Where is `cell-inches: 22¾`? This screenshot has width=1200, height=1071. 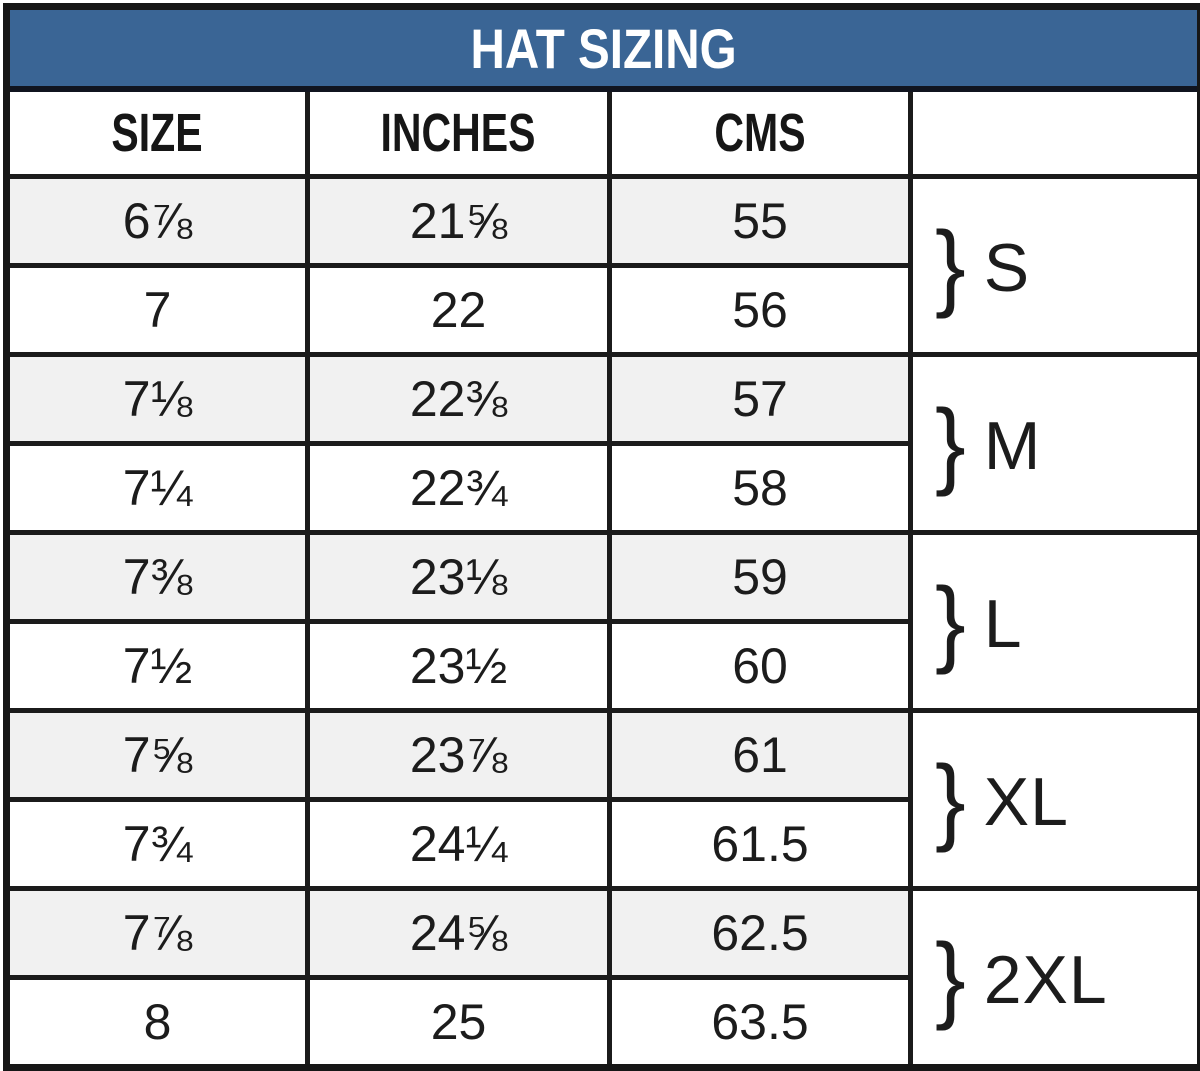
cell-inches: 22¾ is located at coordinates (459, 488).